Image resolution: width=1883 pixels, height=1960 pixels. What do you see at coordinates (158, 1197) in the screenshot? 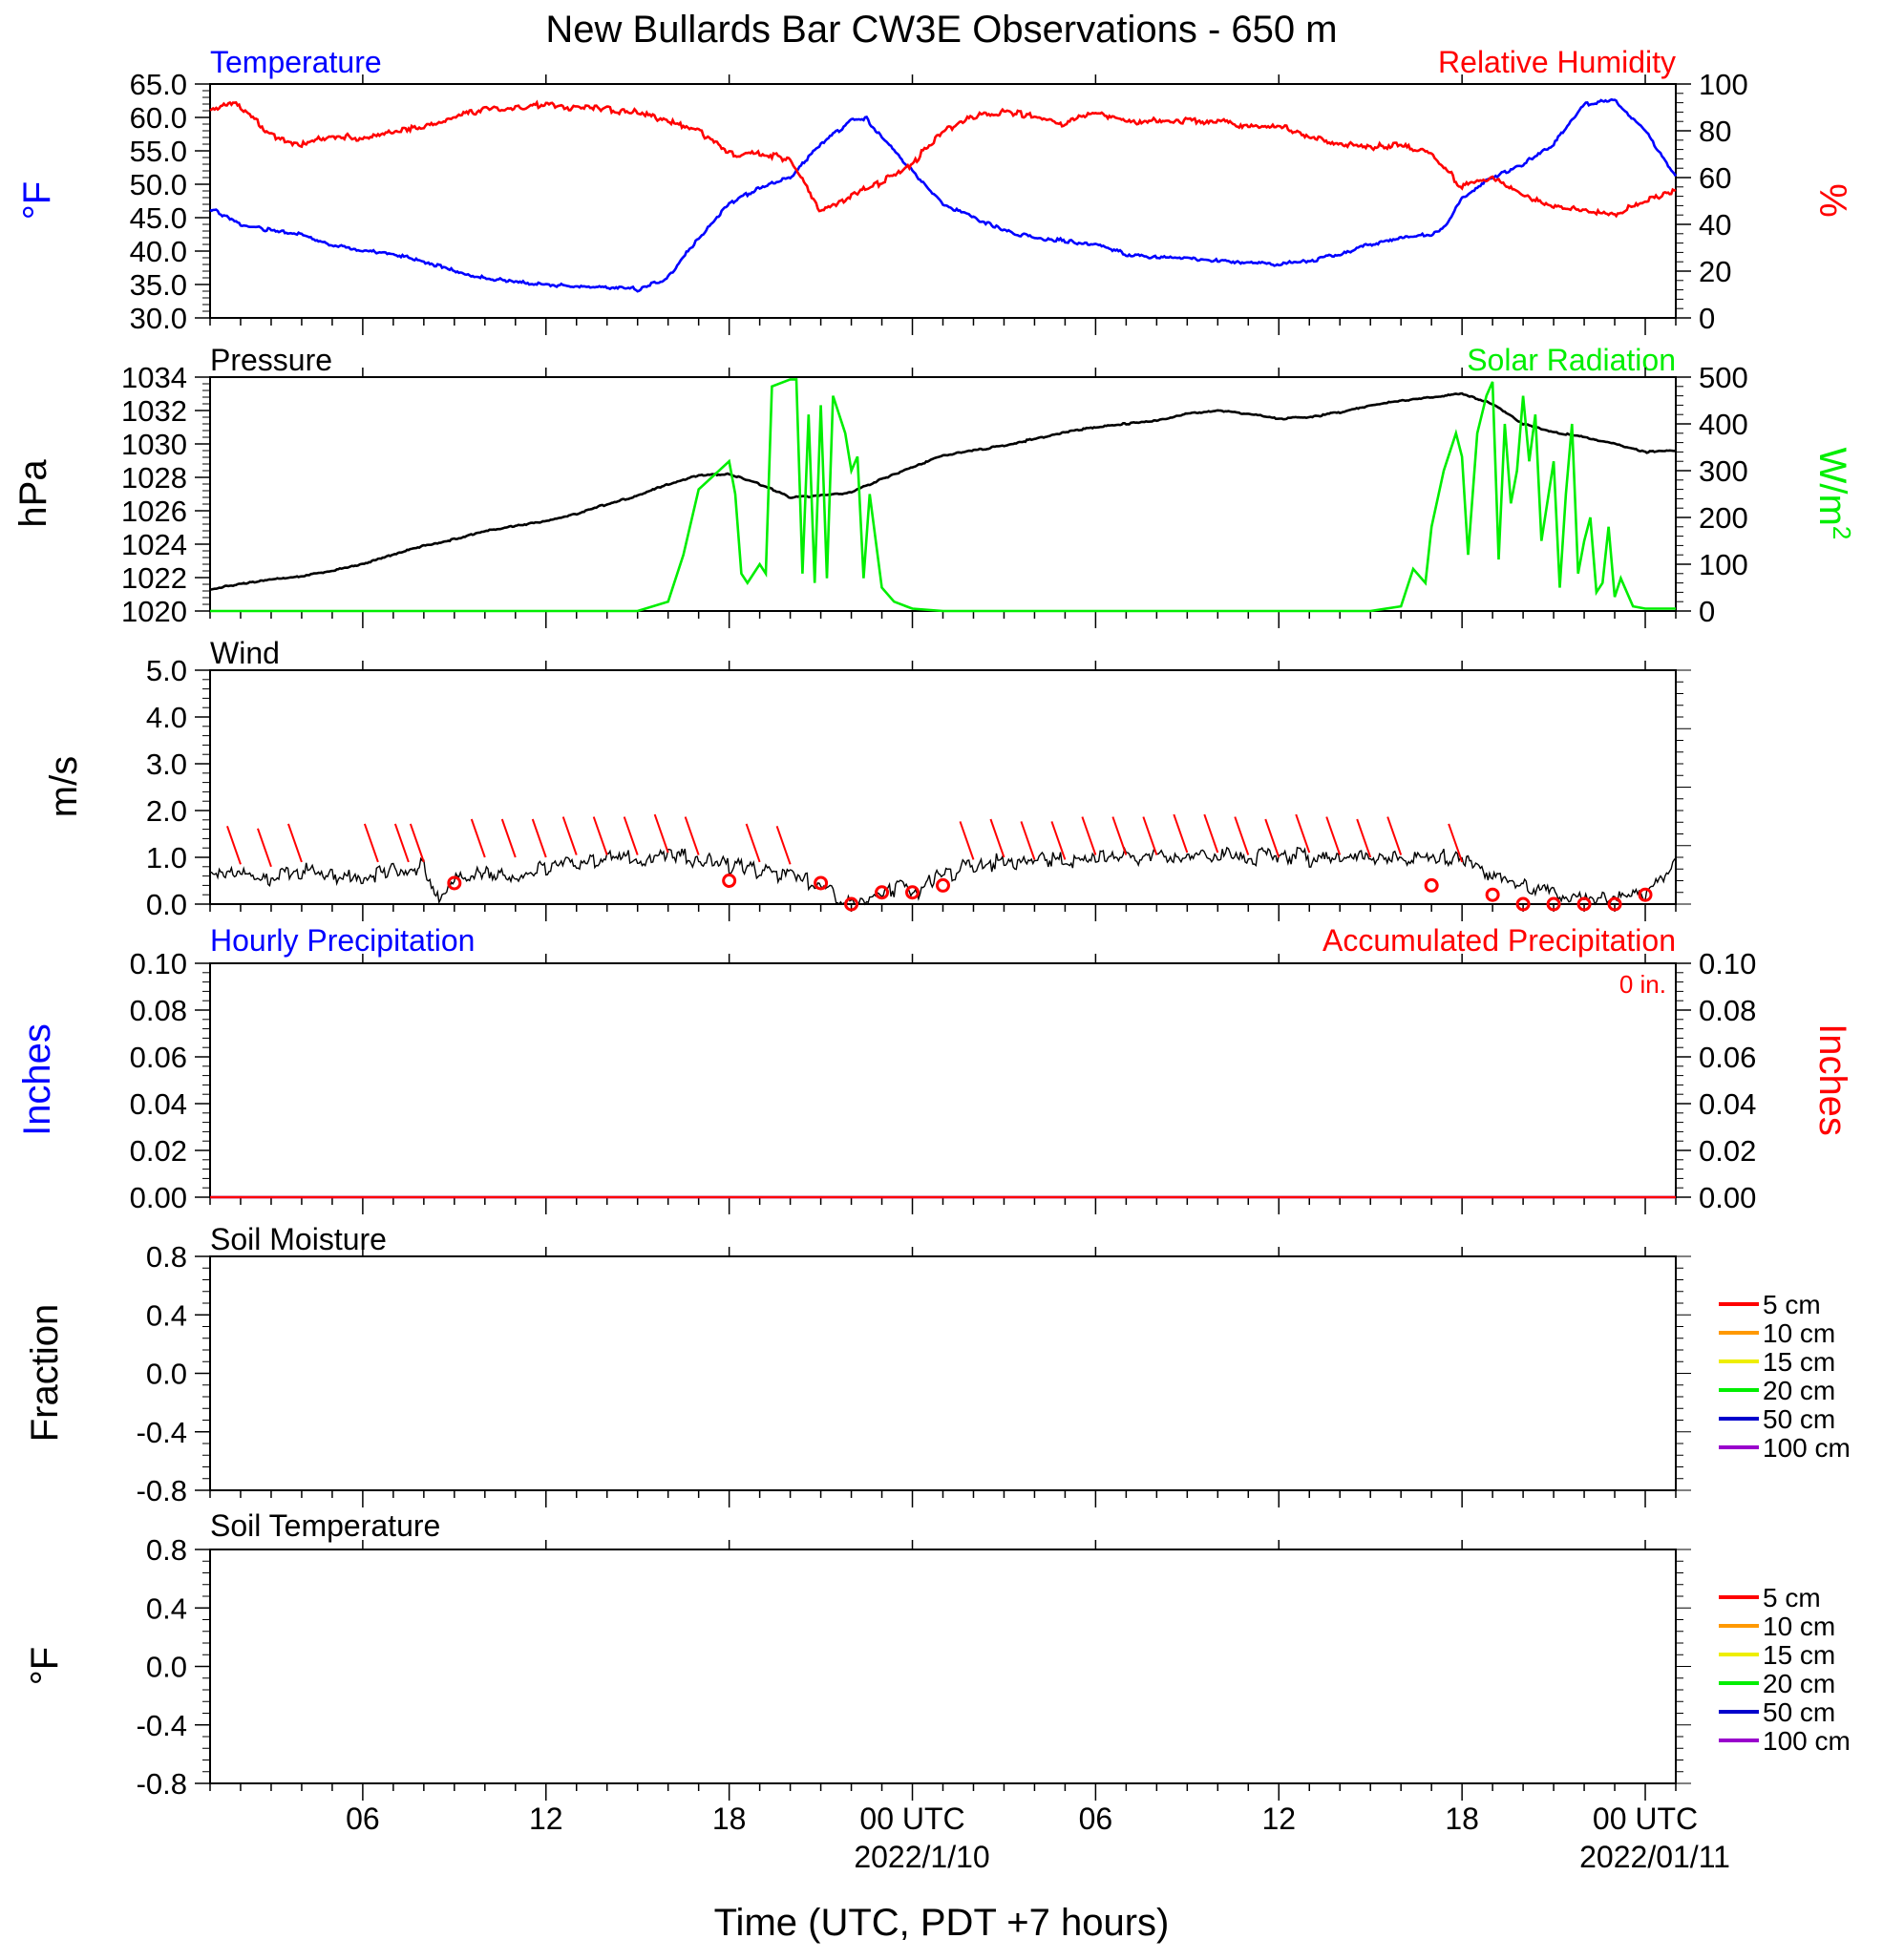
I see `y-tick-label: 0.00` at bounding box center [158, 1197].